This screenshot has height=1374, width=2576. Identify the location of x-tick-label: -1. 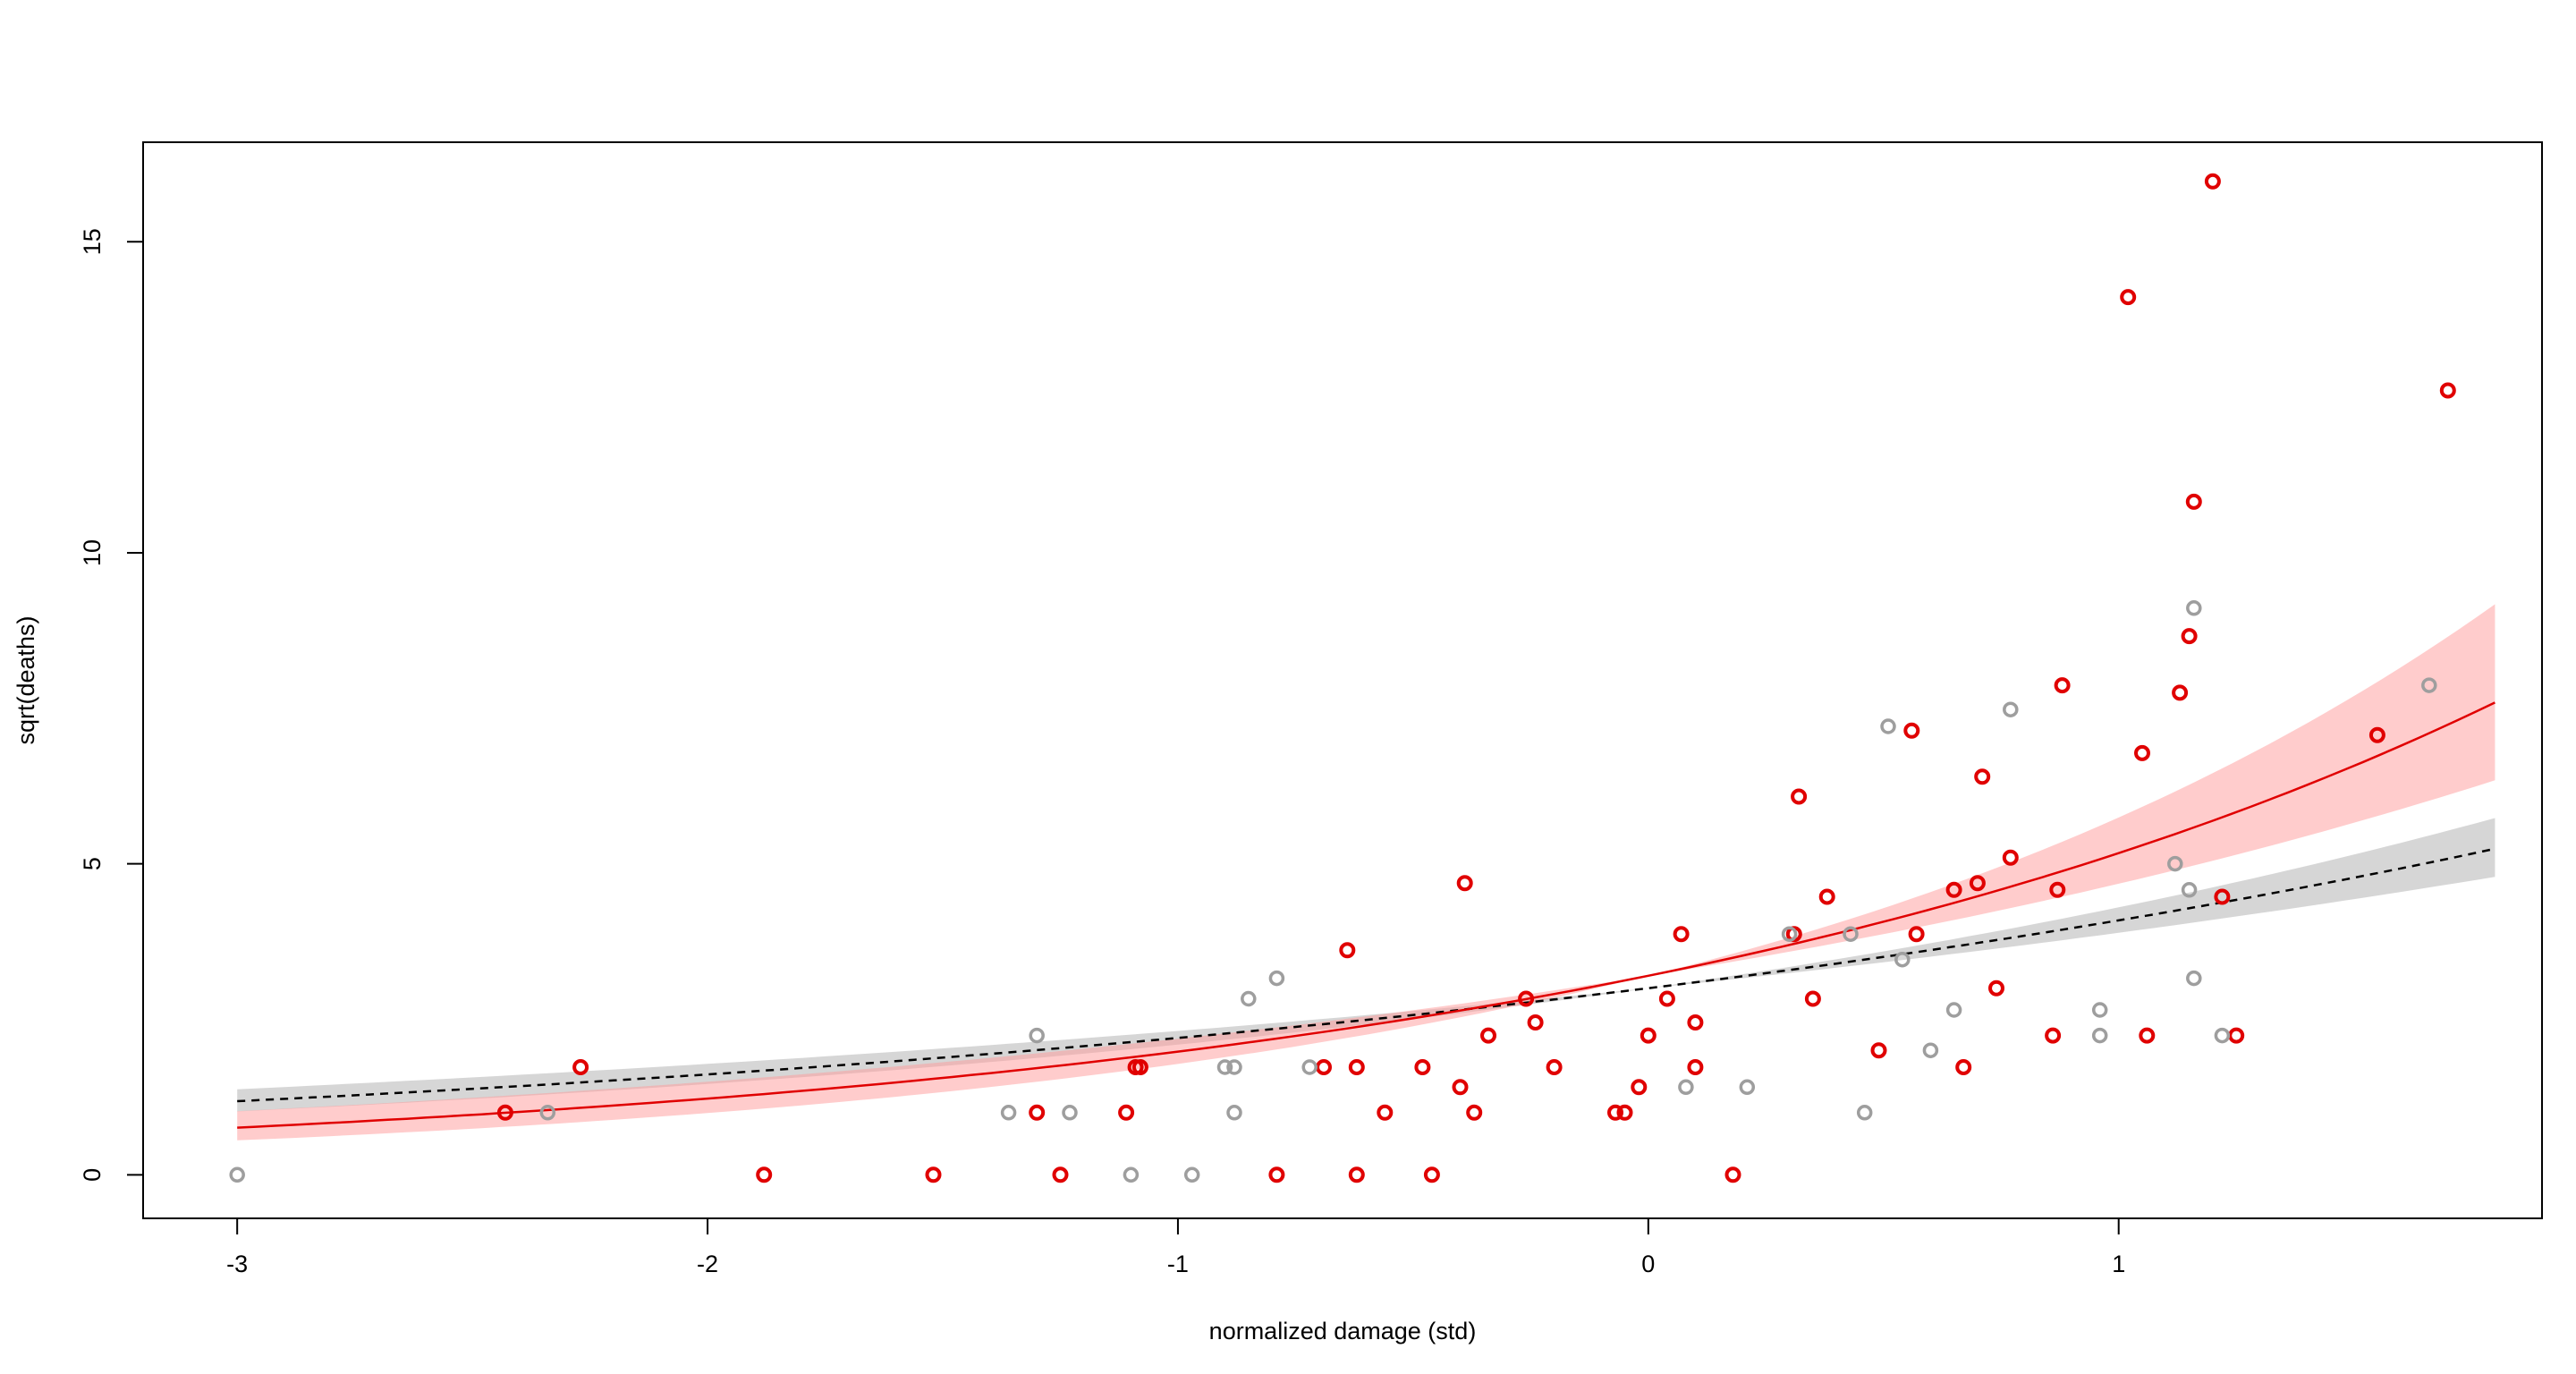
(1178, 1264).